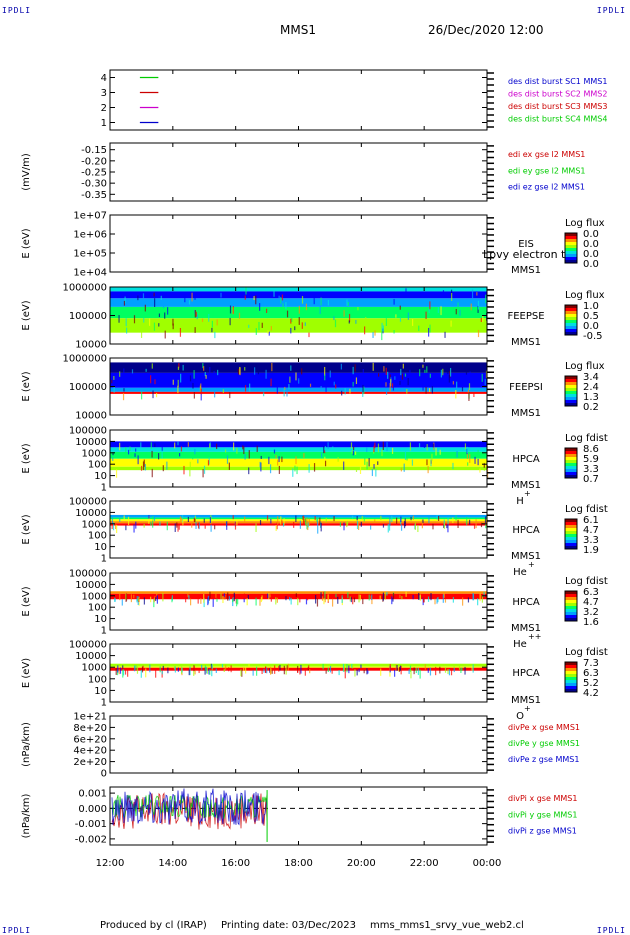 Image resolution: width=630 pixels, height=935 pixels. Describe the element at coordinates (557, 118) in the screenshot. I see `legend-entry: des dist burst SC4 MMS4` at that location.